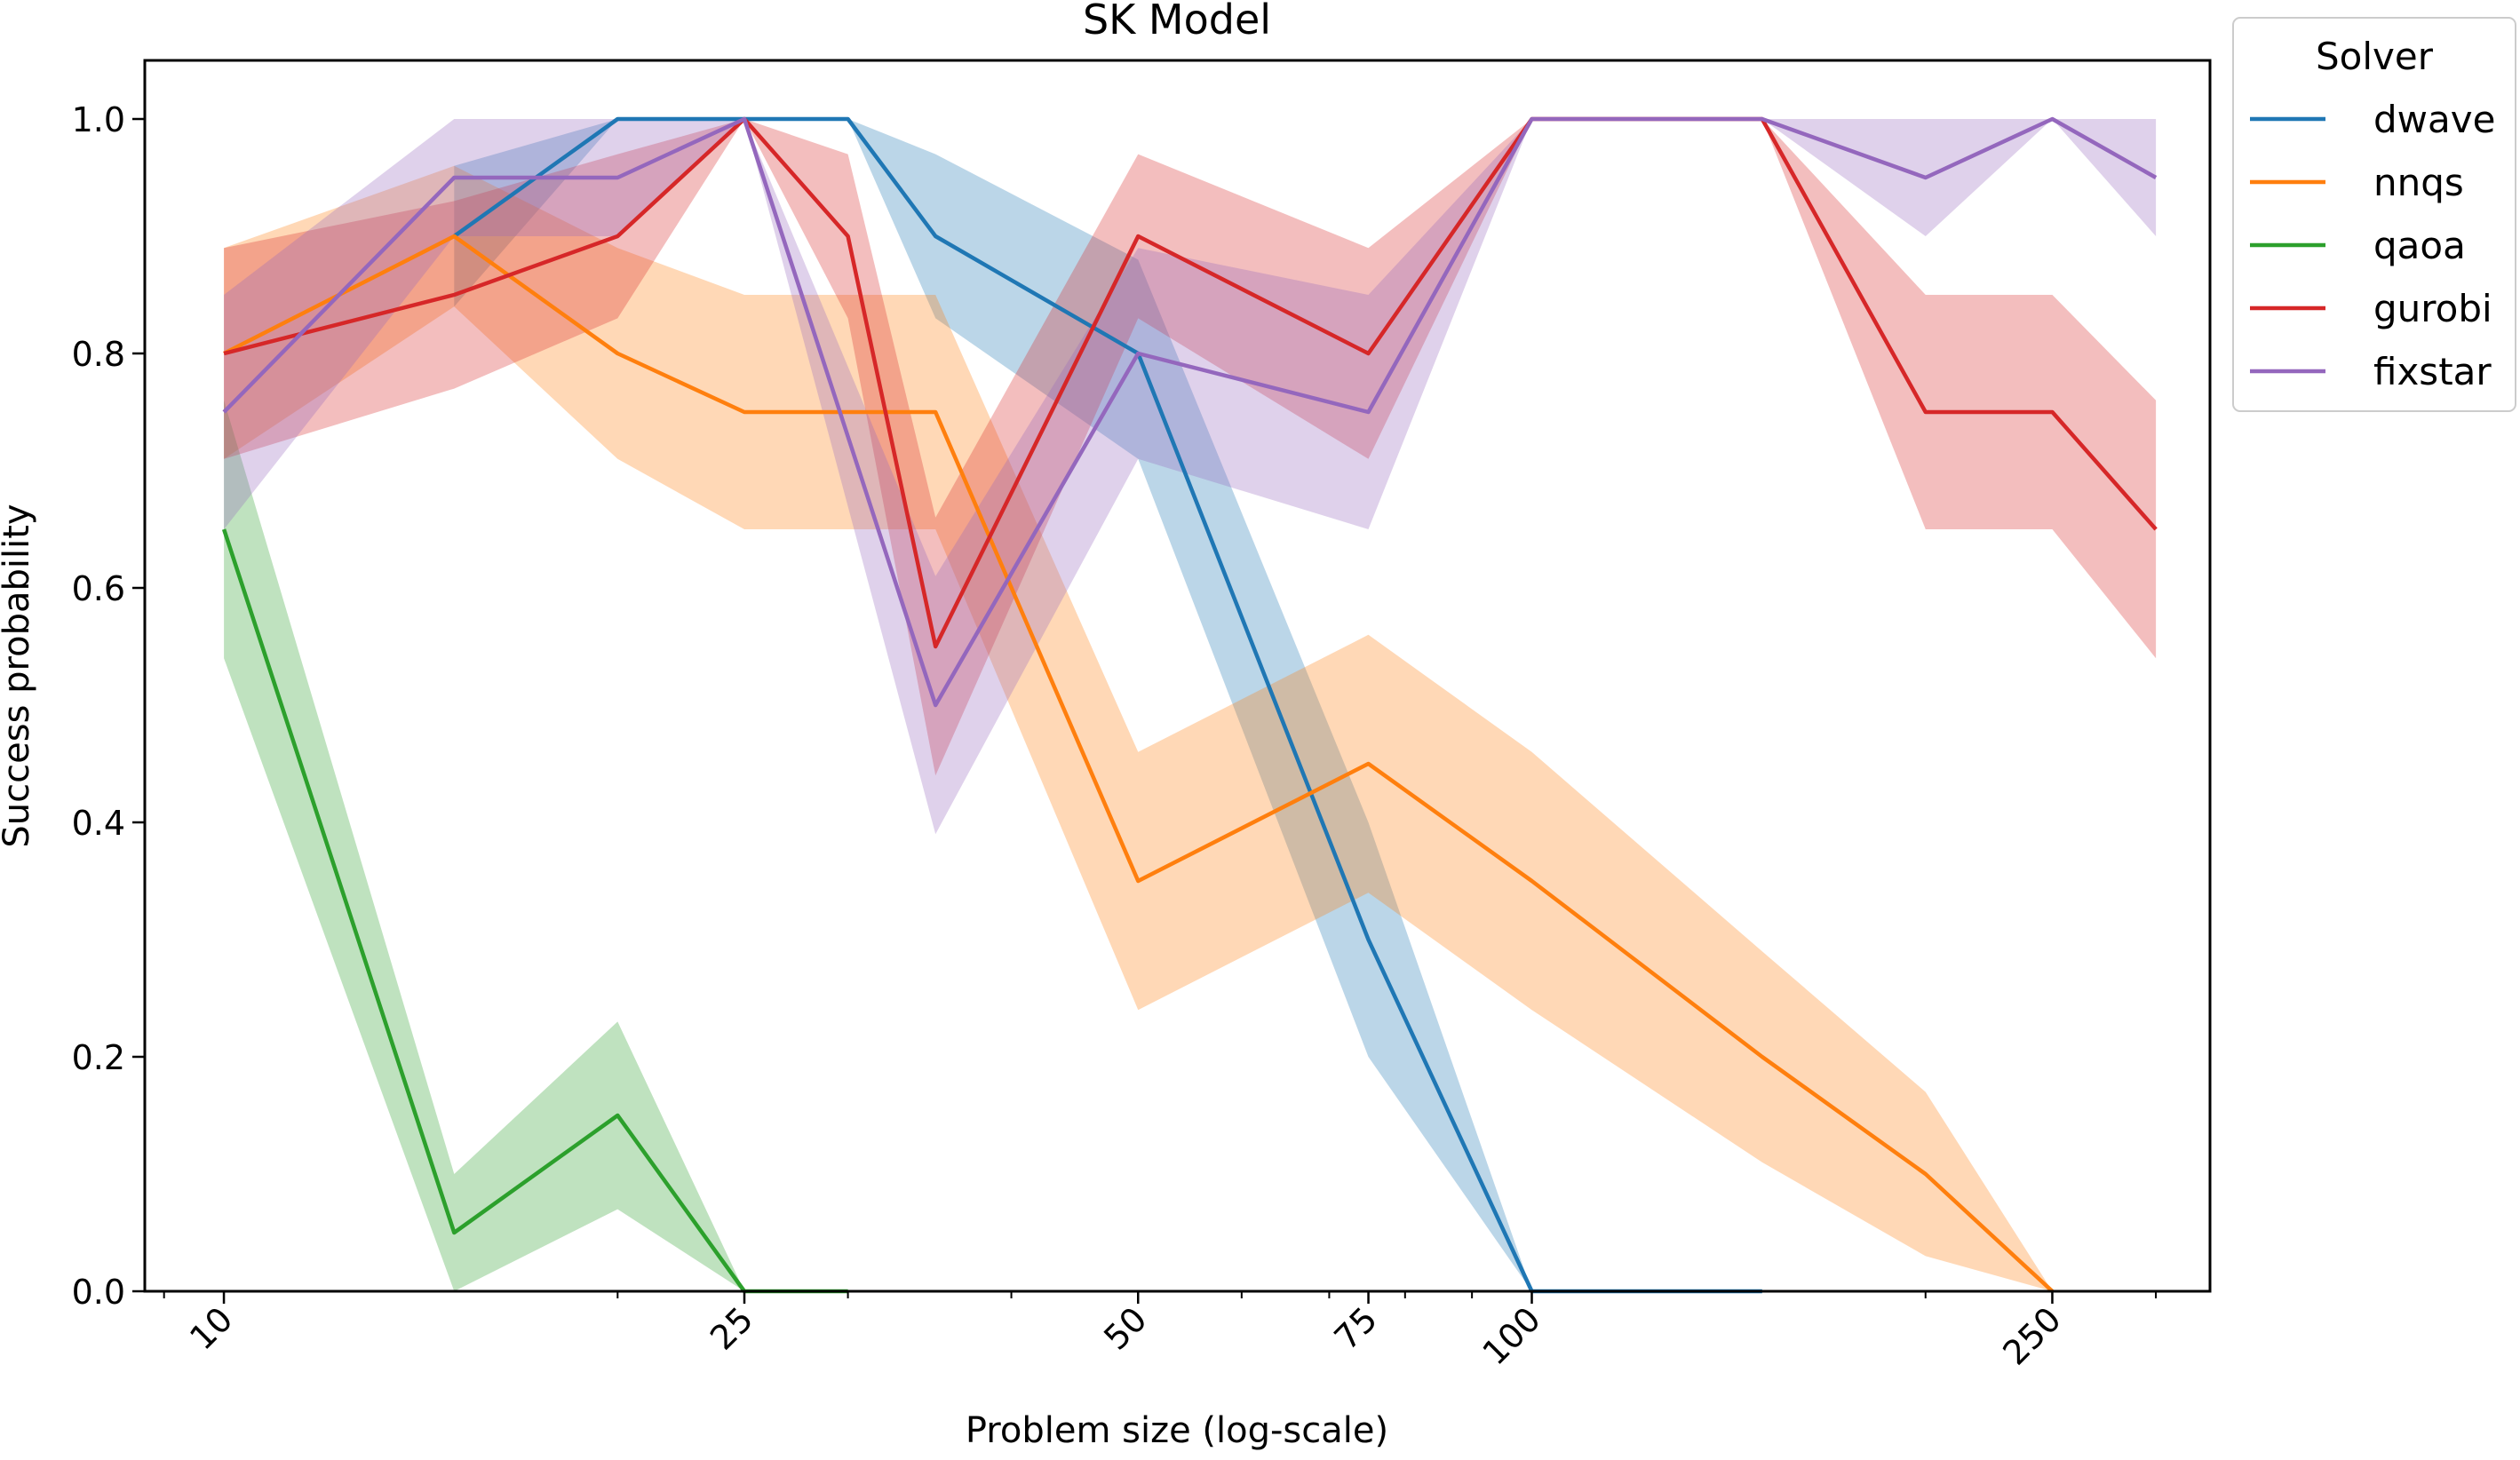 This screenshot has width=2520, height=1460. What do you see at coordinates (98, 1057) in the screenshot?
I see `y-tick-label: 0.2` at bounding box center [98, 1057].